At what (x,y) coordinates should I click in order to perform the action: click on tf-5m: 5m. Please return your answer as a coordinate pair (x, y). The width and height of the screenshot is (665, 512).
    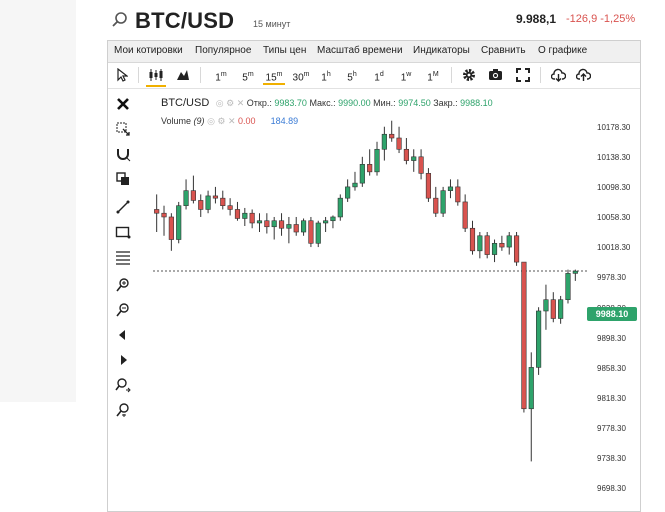
    Looking at the image, I should click on (248, 77).